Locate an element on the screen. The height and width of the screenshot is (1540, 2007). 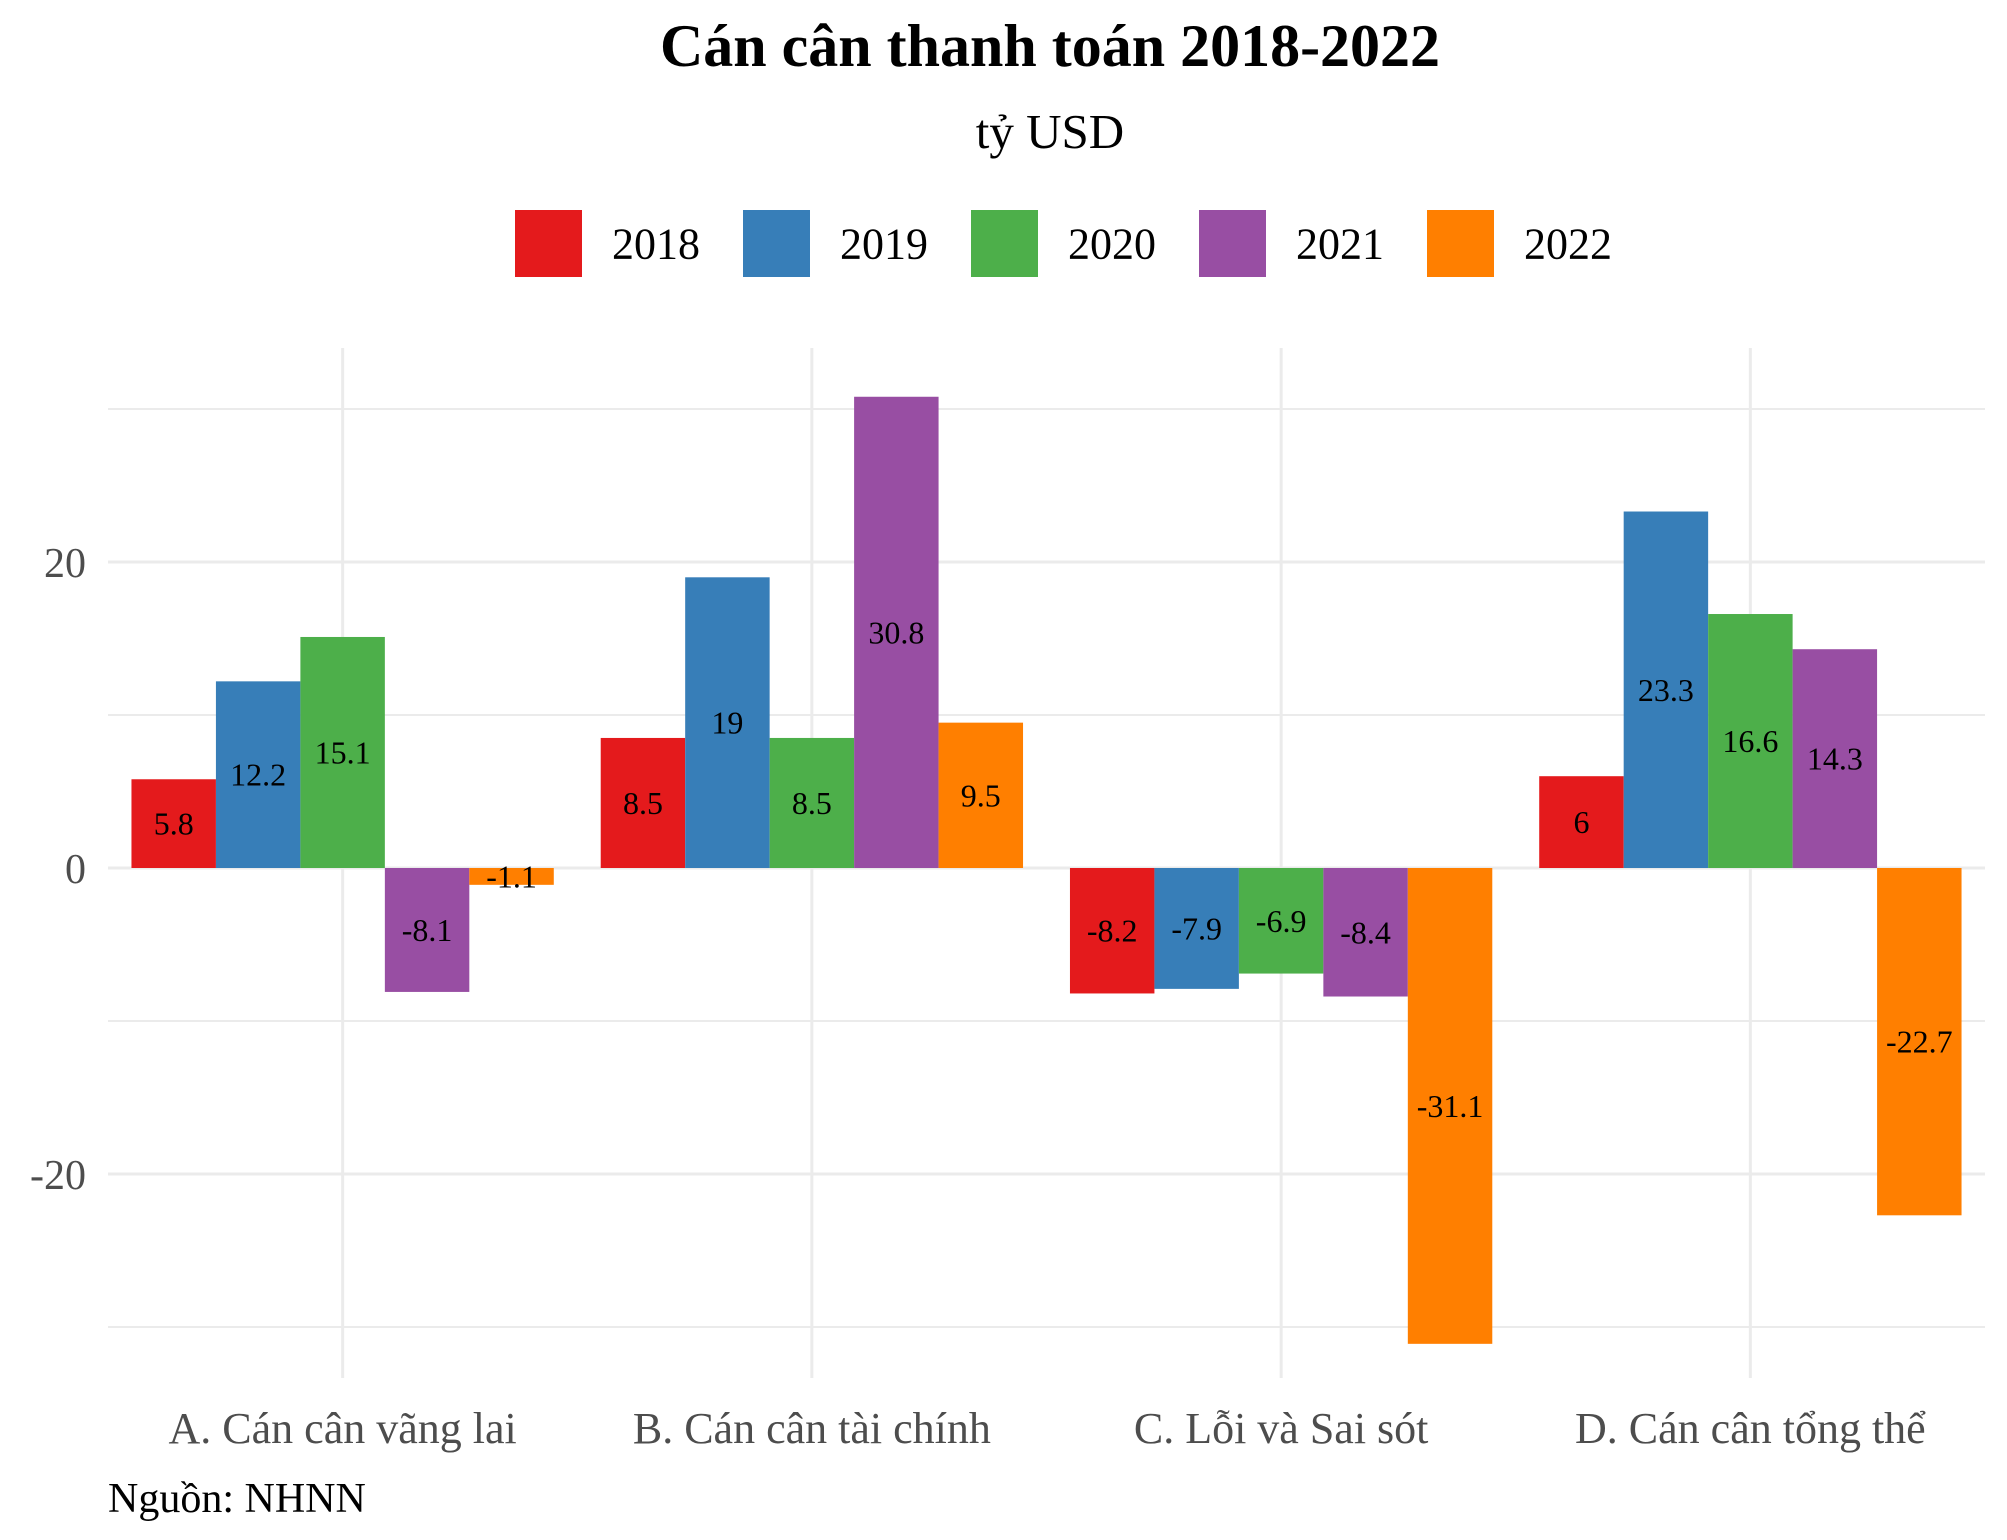
bar-value-label: -8.4 is located at coordinates (1365, 932).